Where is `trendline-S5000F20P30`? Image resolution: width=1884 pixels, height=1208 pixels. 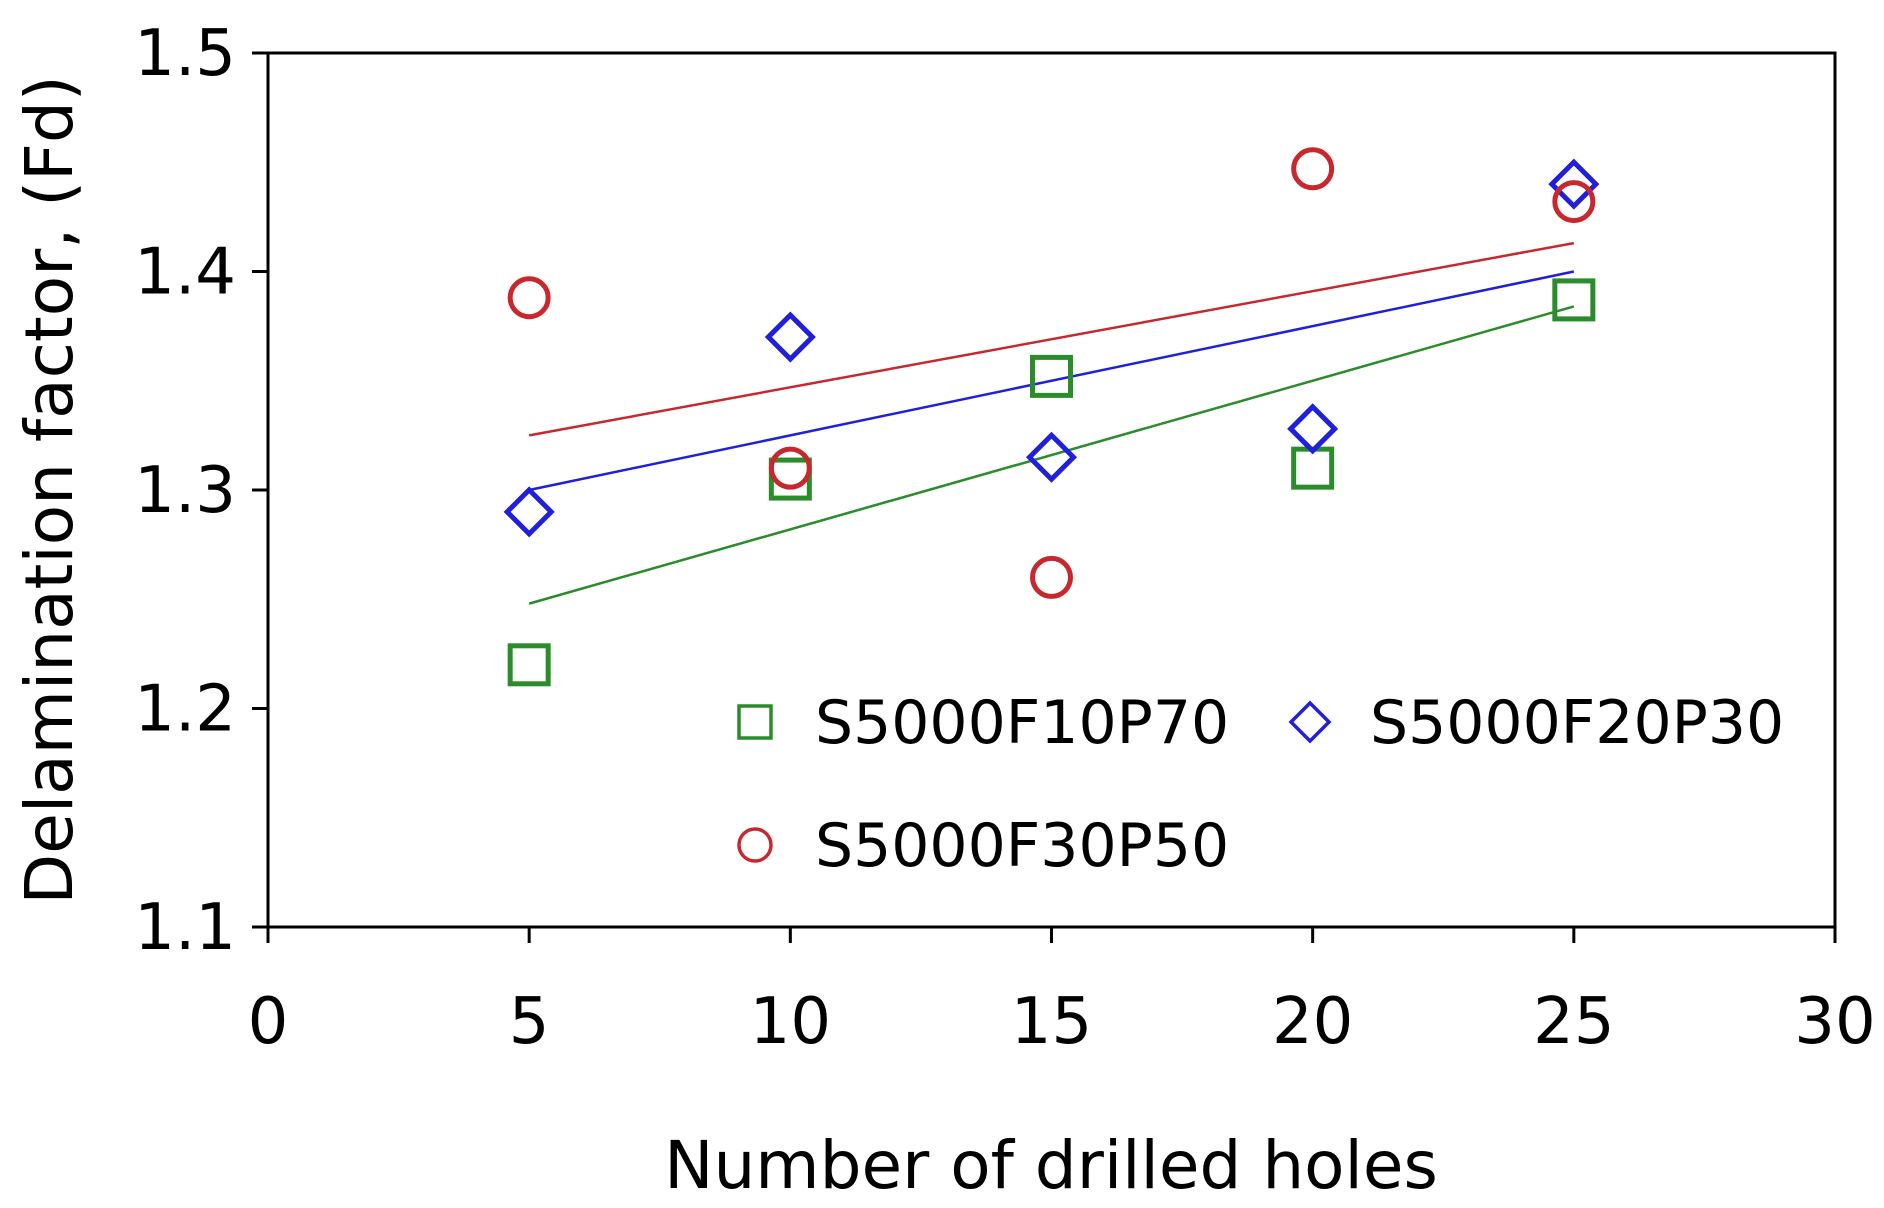 trendline-S5000F20P30 is located at coordinates (1051, 381).